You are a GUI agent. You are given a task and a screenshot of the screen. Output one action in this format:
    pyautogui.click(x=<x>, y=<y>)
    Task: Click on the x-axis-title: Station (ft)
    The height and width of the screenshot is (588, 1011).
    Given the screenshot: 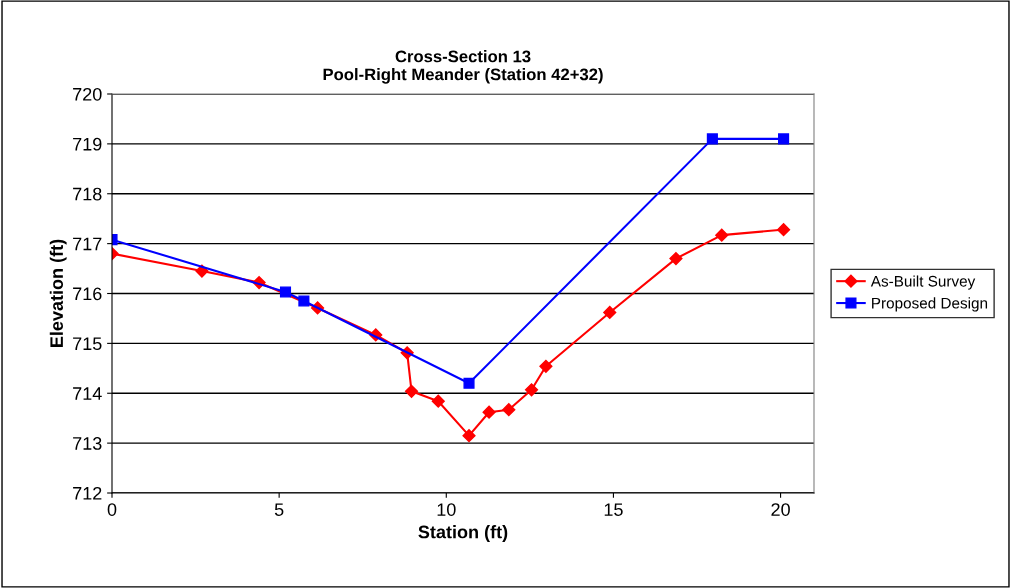 What is the action you would take?
    pyautogui.click(x=463, y=533)
    